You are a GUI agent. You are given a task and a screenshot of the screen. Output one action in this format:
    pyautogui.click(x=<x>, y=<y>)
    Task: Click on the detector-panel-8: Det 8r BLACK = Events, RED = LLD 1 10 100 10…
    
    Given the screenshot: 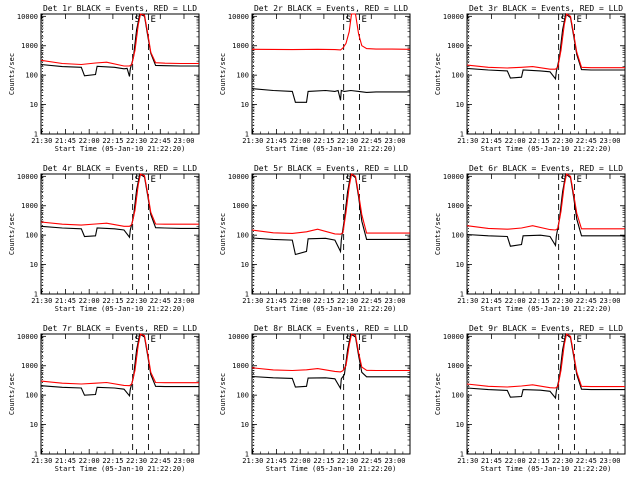 What is the action you would take?
    pyautogui.click(x=315, y=398)
    